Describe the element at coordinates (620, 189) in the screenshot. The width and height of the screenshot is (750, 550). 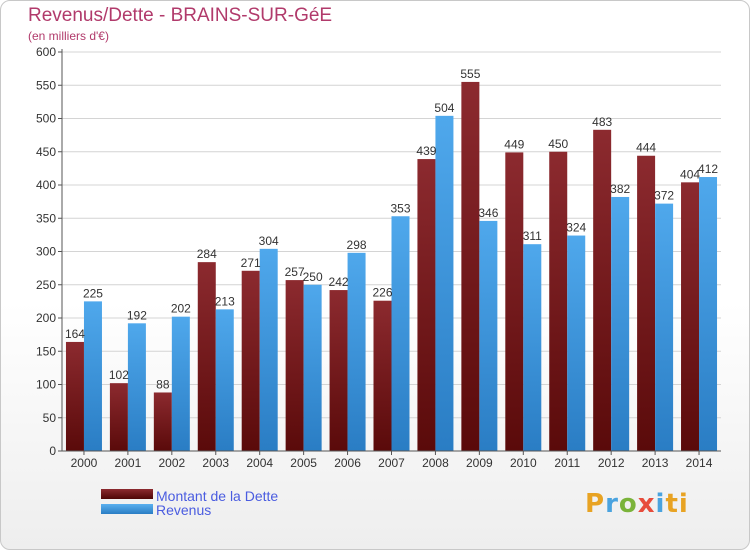
I see `value-label-revenus: 382` at that location.